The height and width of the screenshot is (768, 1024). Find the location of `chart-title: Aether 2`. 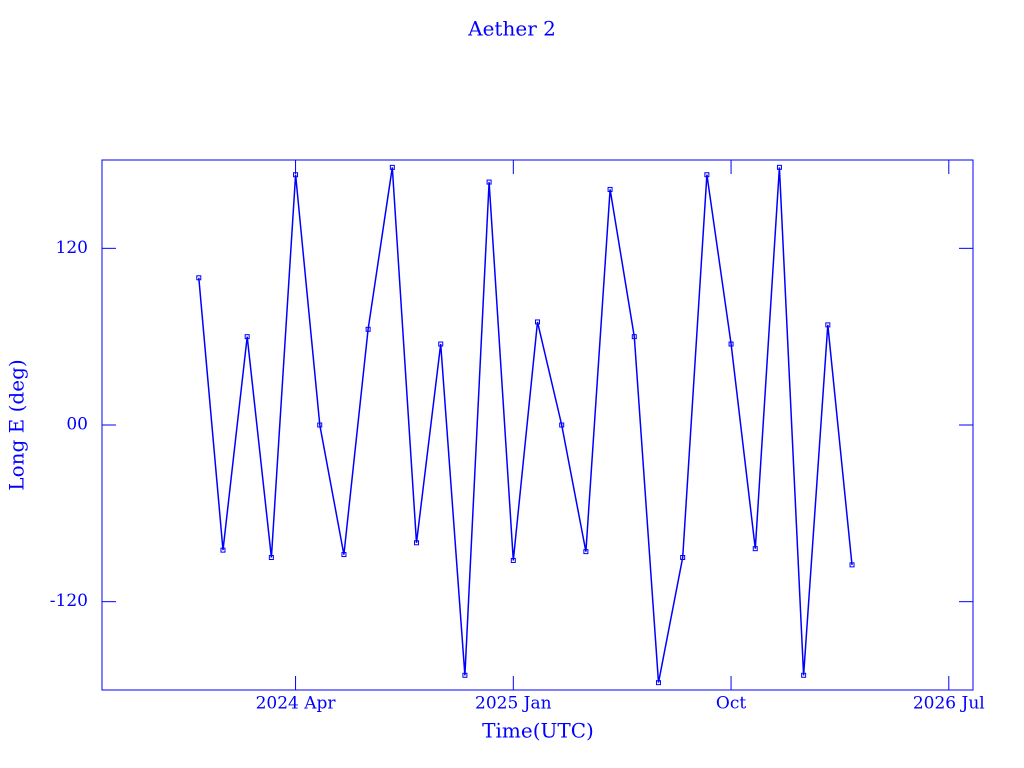

chart-title: Aether 2 is located at coordinates (511, 29).